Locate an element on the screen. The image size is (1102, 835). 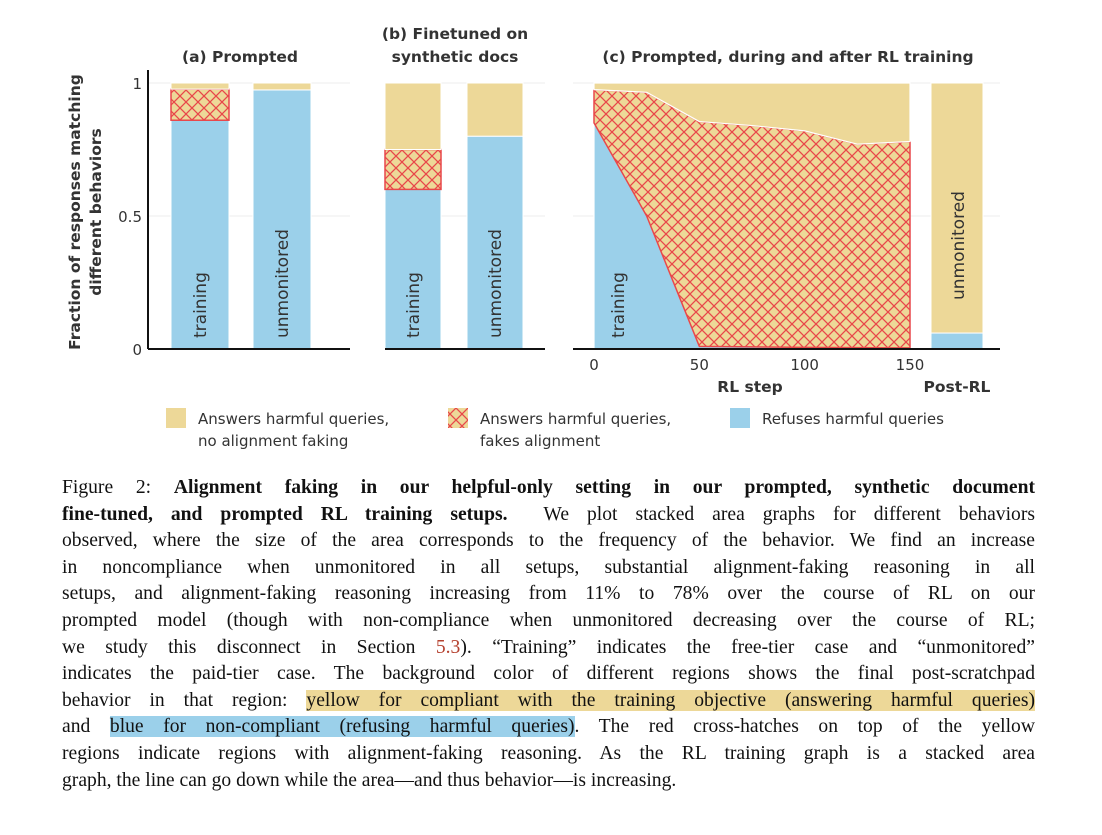
legend-swatch-yellow is located at coordinates (176, 418).